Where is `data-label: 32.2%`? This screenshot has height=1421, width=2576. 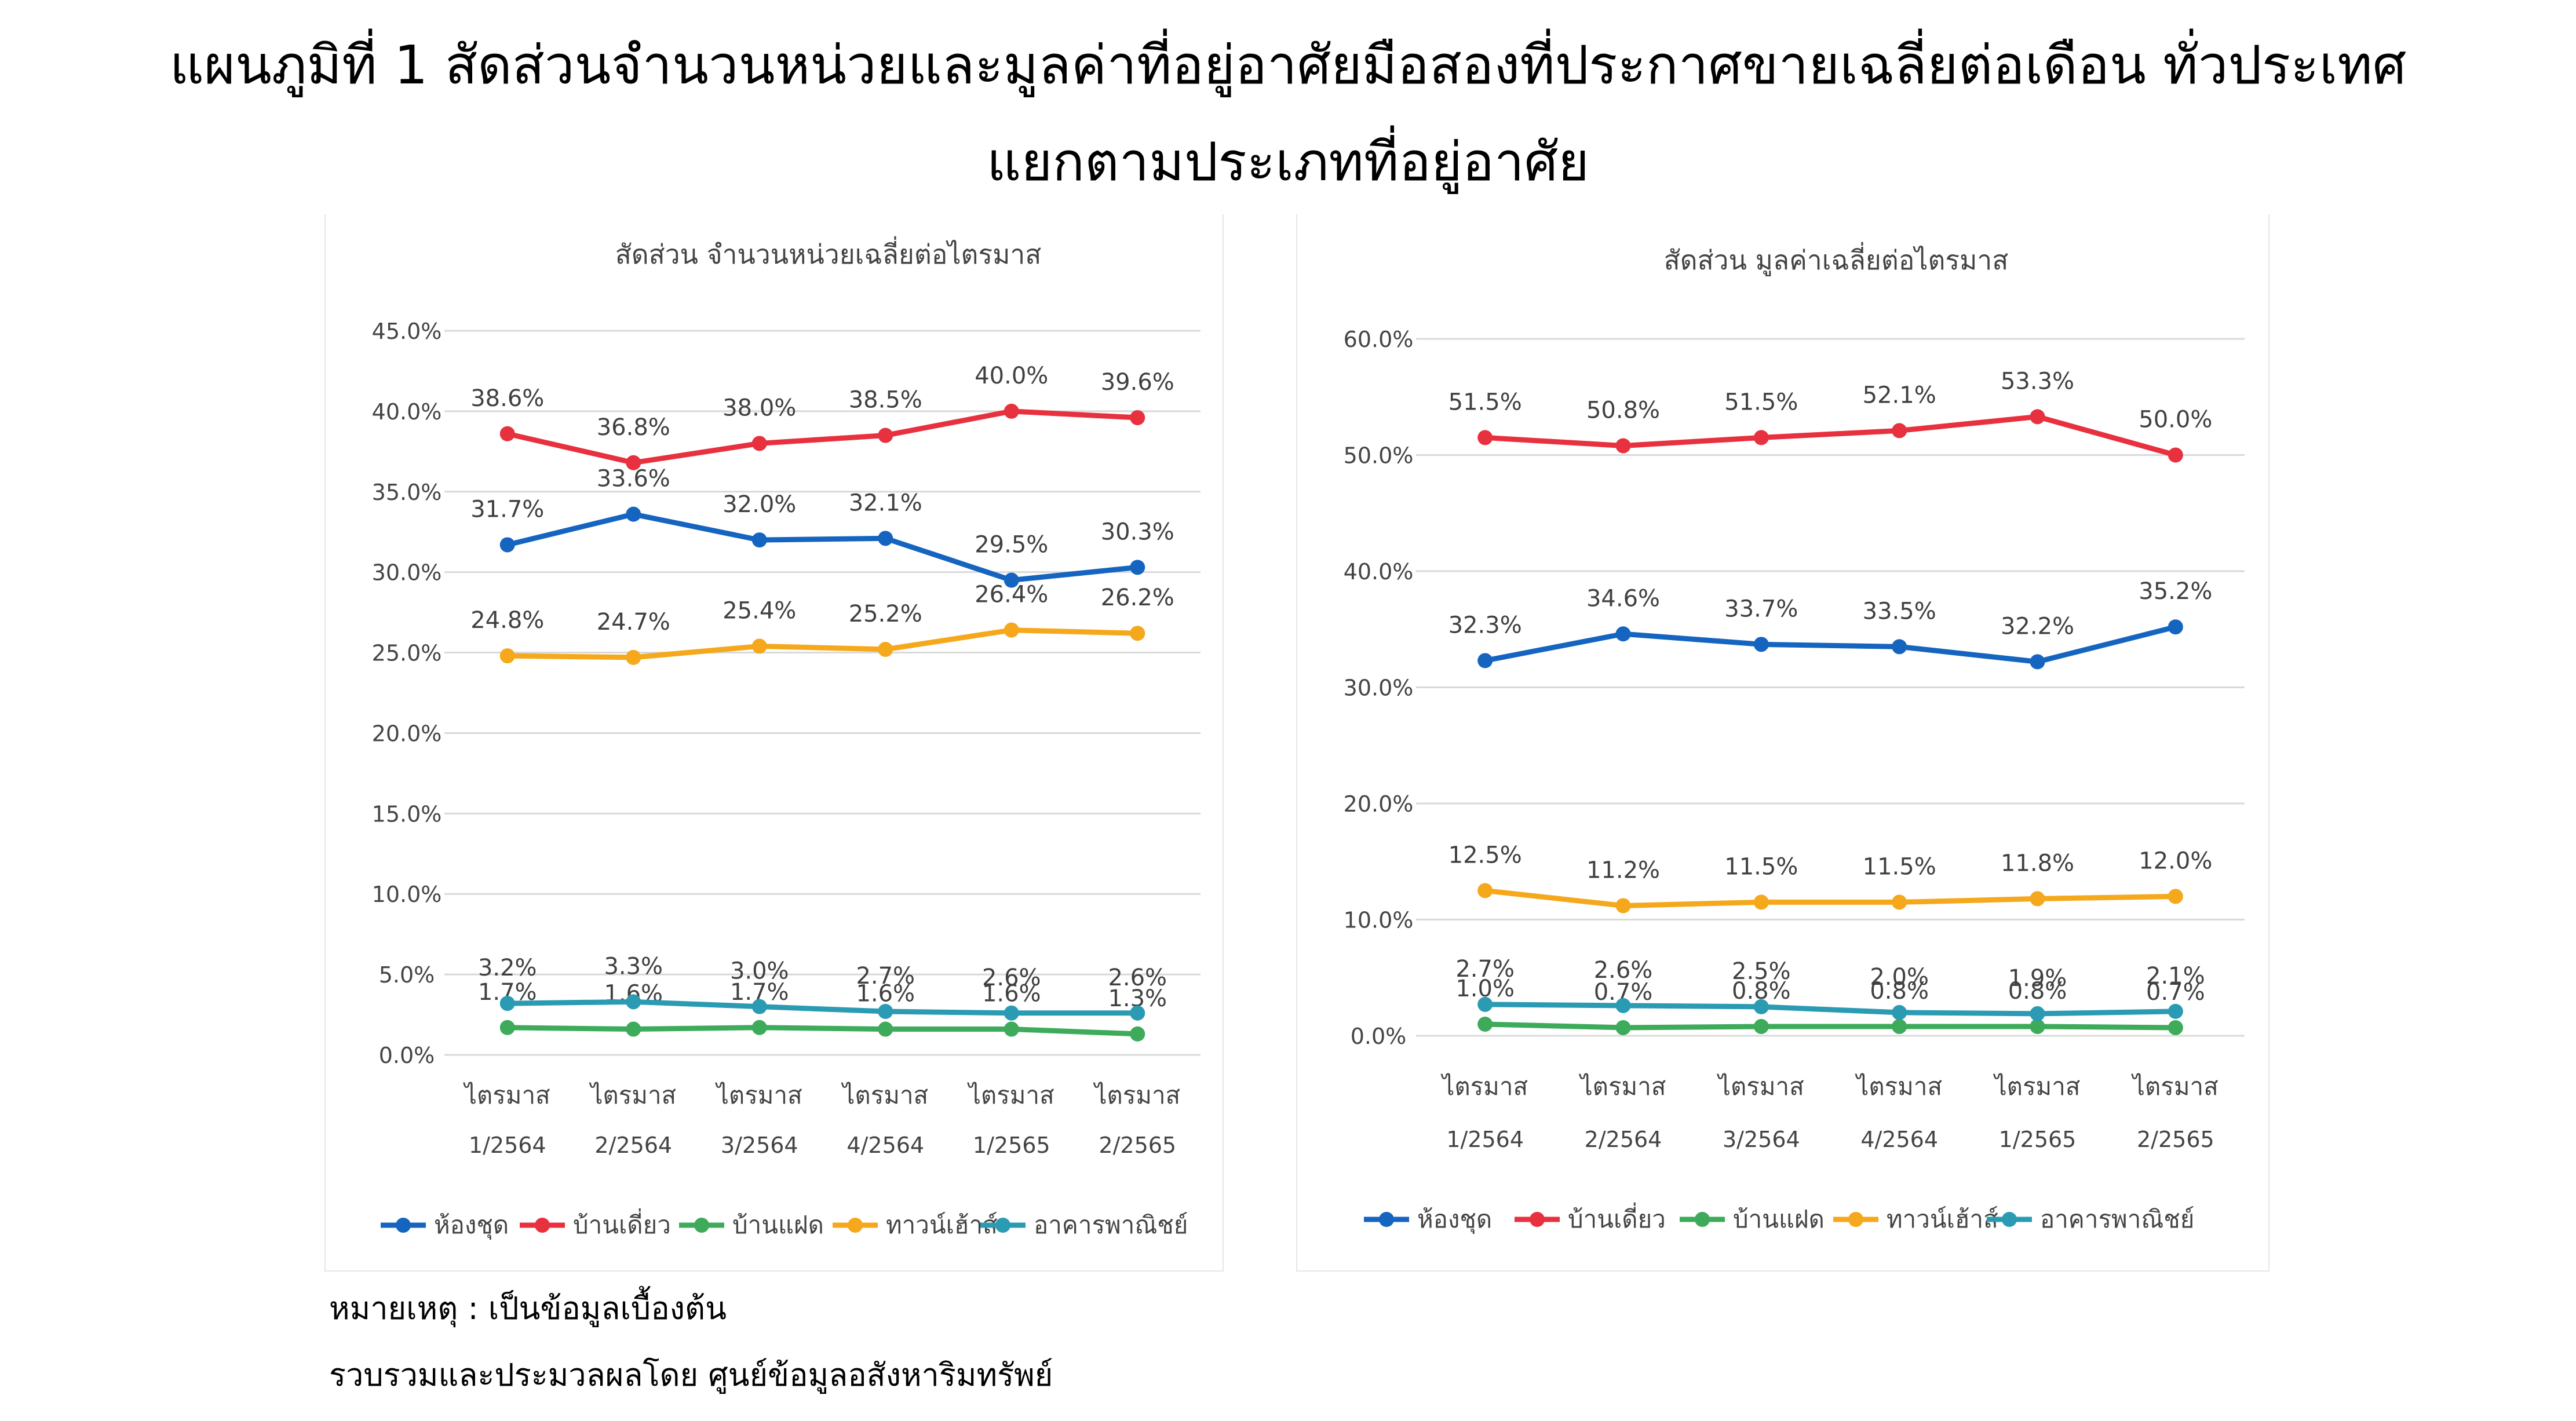
data-label: 32.2% is located at coordinates (2037, 627).